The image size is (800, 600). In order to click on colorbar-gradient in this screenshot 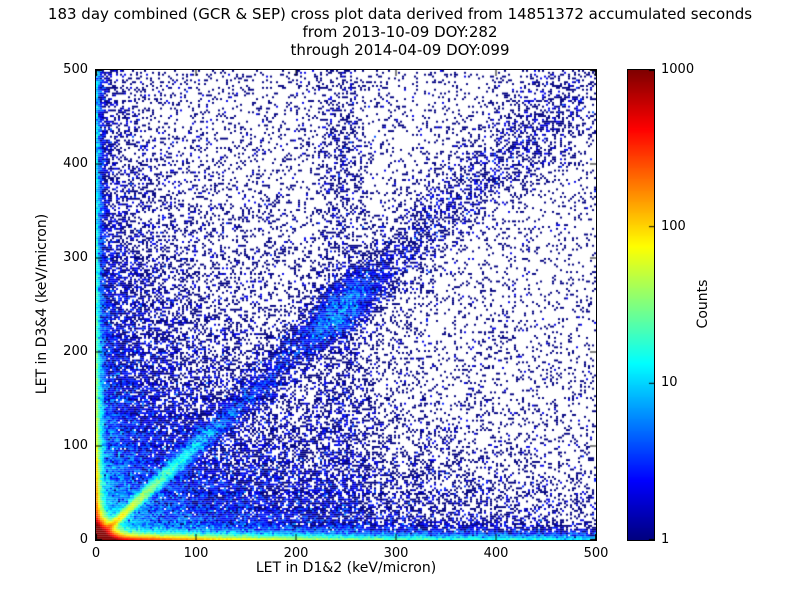, I will do `click(641, 305)`.